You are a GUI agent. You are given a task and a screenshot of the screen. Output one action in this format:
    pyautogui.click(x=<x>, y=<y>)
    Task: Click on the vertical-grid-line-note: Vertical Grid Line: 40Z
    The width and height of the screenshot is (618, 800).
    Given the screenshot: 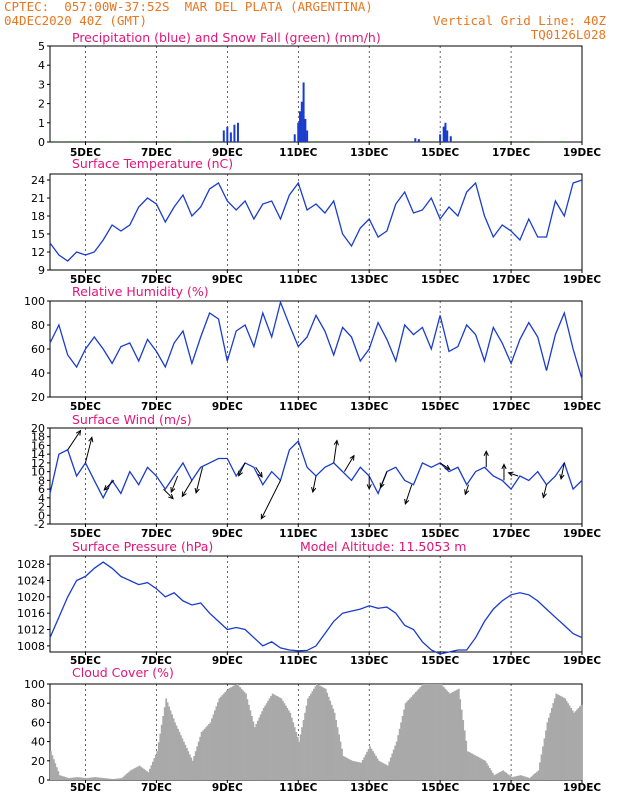 What is the action you would take?
    pyautogui.click(x=519, y=20)
    